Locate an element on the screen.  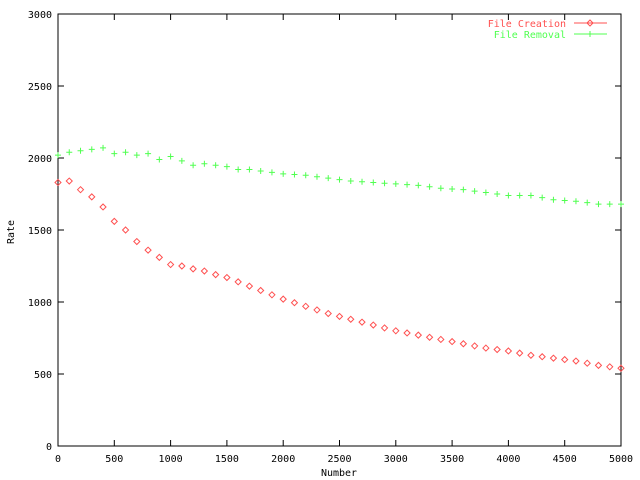
y-tick-label: 1500 is located at coordinates (40, 231).